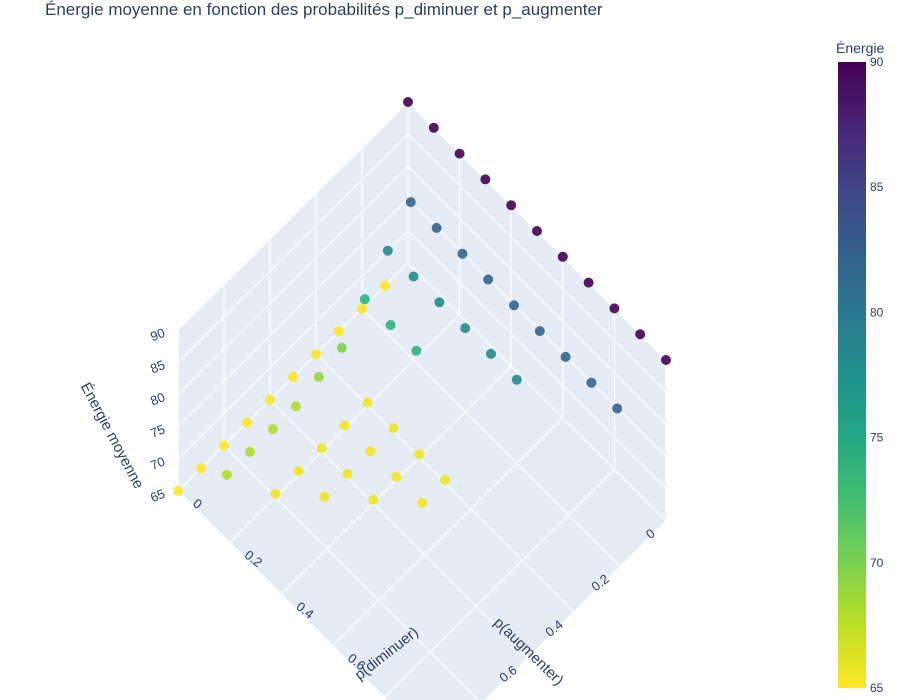  What do you see at coordinates (852, 375) in the screenshot?
I see `colorbar-gradient` at bounding box center [852, 375].